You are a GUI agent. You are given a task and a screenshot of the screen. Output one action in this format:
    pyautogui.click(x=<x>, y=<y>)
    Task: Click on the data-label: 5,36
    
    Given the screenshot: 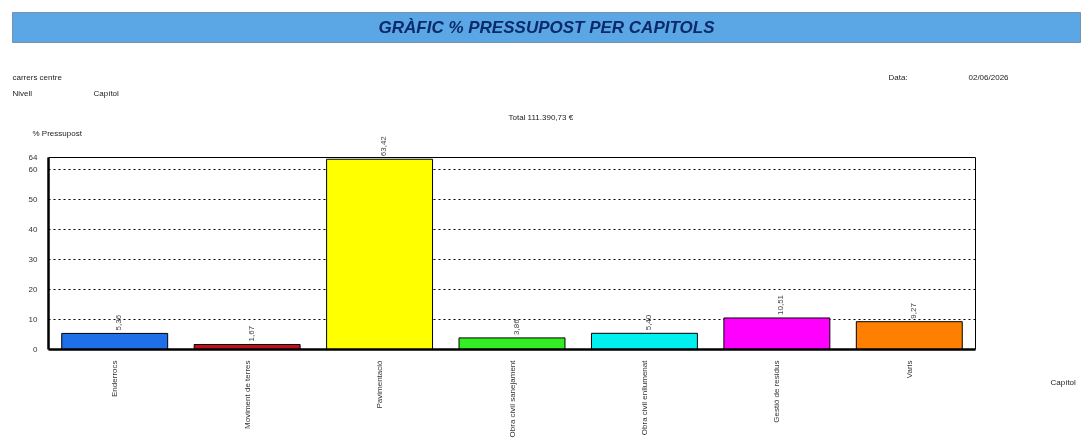 What is the action you would take?
    pyautogui.click(x=119, y=322)
    